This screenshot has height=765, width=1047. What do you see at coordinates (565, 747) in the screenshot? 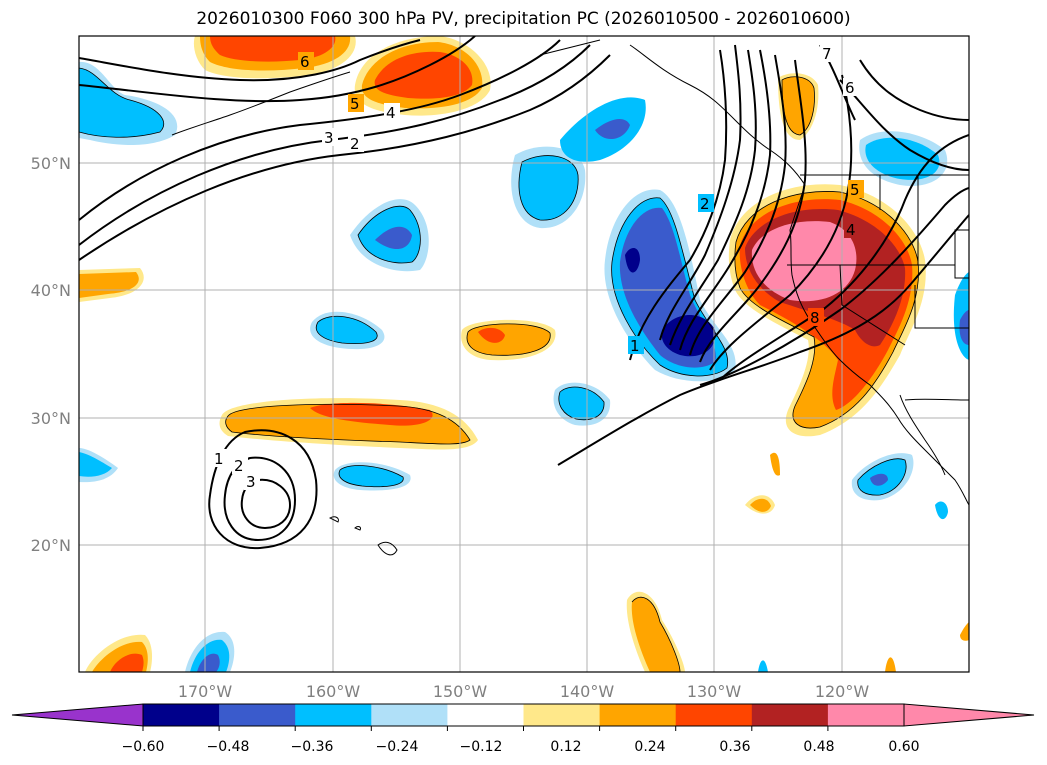
I see `colorbar-tick-label: 0.12` at bounding box center [565, 747].